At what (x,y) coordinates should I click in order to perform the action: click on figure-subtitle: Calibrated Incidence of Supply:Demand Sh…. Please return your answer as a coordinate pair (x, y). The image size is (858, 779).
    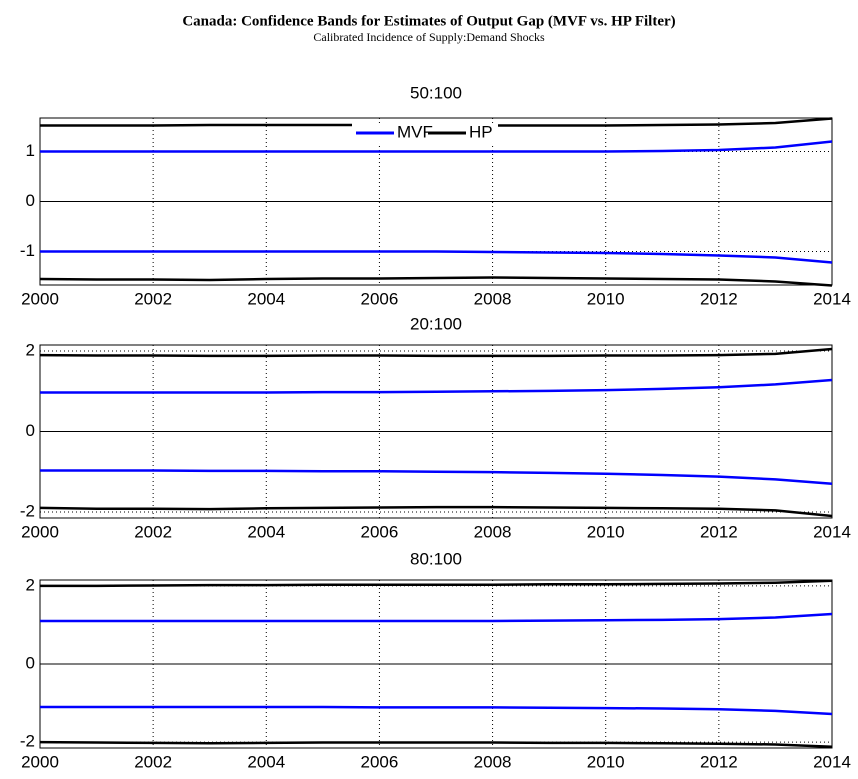
    Looking at the image, I should click on (429, 37).